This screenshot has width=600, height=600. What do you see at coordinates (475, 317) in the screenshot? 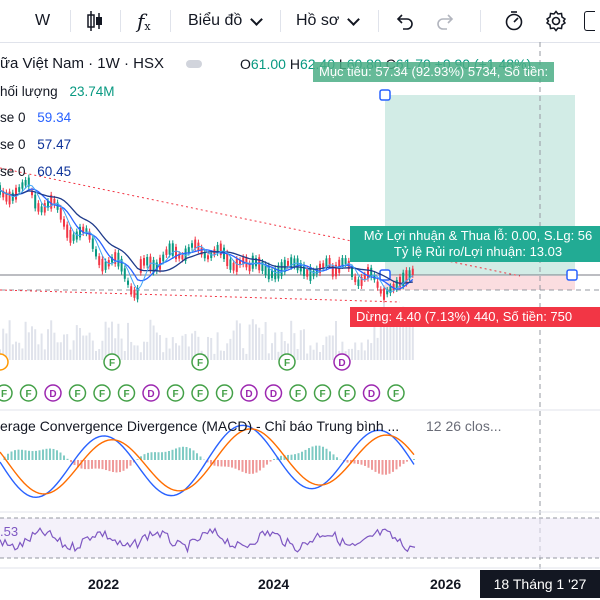
I see `stop-label: Dừng: 4.40 (7.13%) 440, Số tiền: 750` at bounding box center [475, 317].